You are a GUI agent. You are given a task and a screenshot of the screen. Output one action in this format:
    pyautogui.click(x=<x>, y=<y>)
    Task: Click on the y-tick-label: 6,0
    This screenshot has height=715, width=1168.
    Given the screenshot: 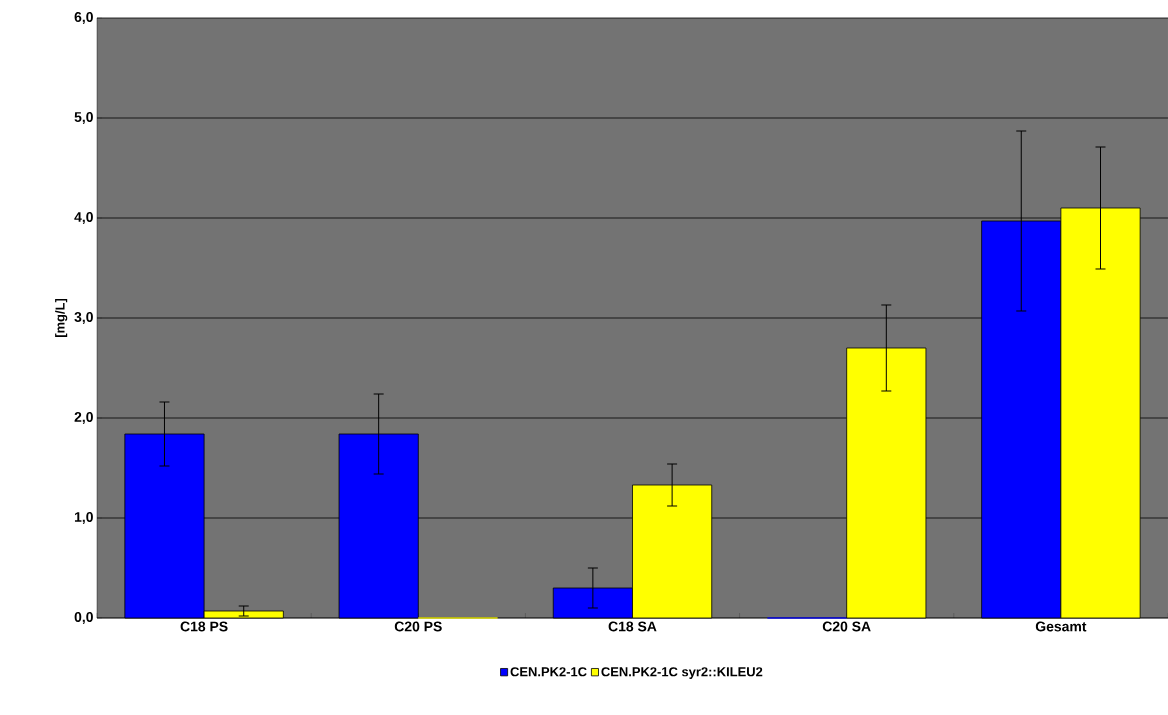 What is the action you would take?
    pyautogui.click(x=83, y=18)
    